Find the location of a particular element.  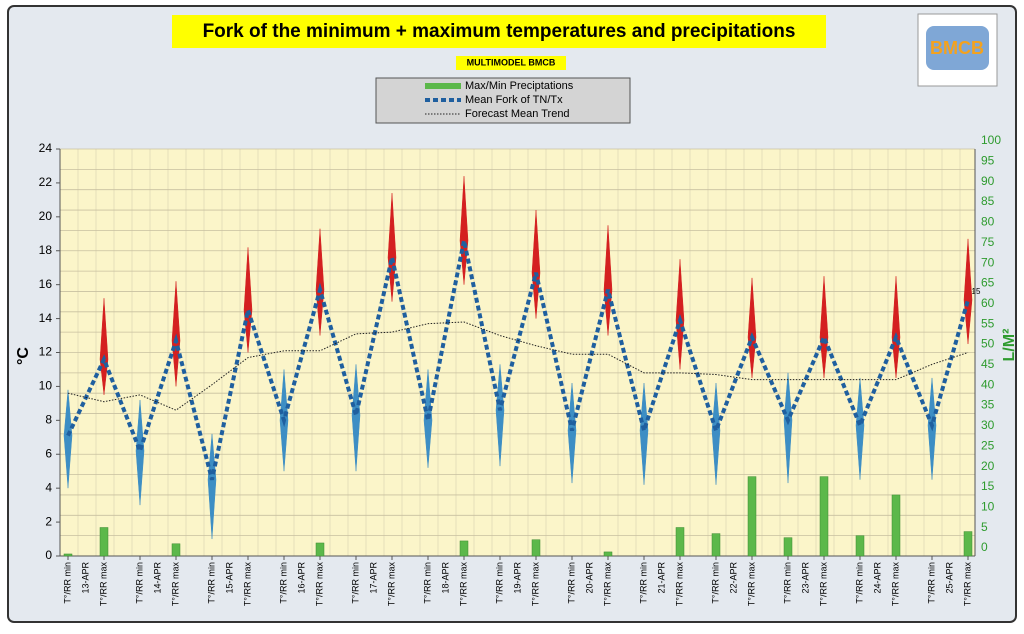

y-tick-label: 8 is located at coordinates (48, 420).